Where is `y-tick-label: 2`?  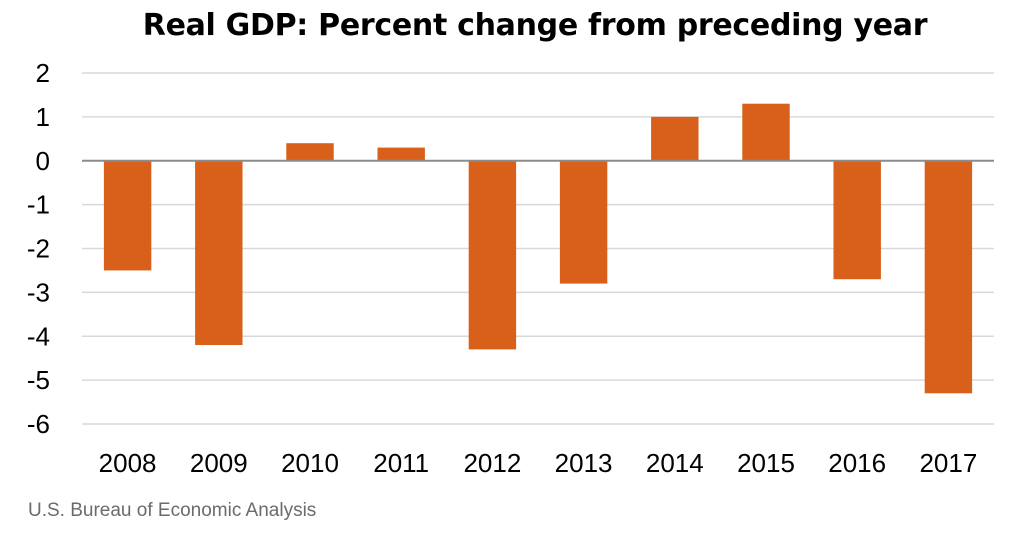 y-tick-label: 2 is located at coordinates (43, 73).